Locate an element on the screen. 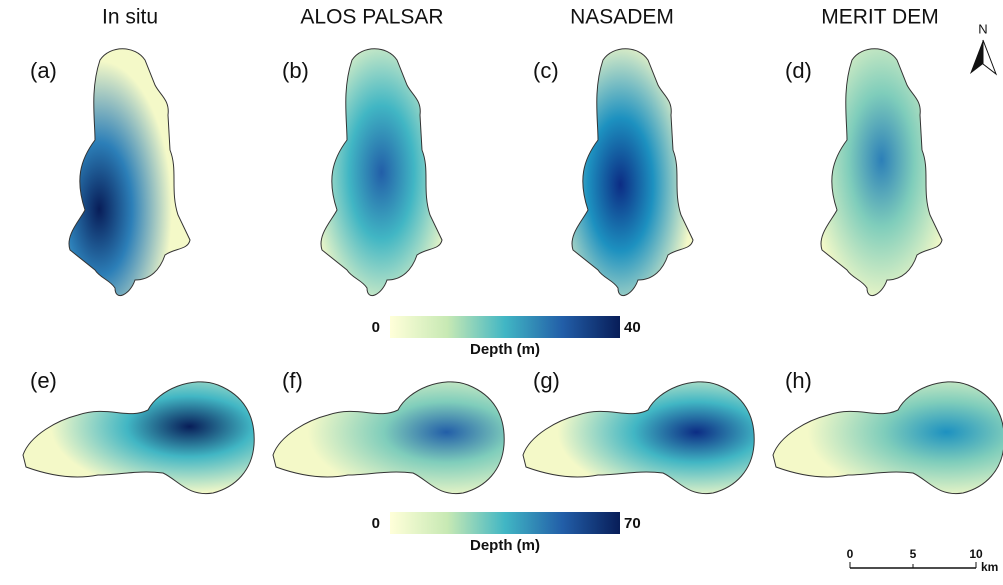 The height and width of the screenshot is (585, 1003). panel-label: (h) is located at coordinates (798, 380).